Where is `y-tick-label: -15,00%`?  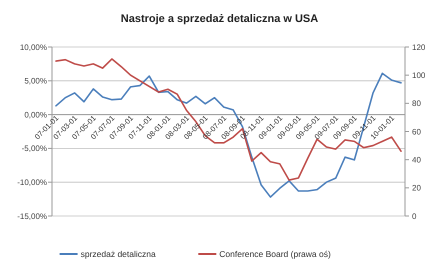 y-tick-label: -15,00% is located at coordinates (32, 216).